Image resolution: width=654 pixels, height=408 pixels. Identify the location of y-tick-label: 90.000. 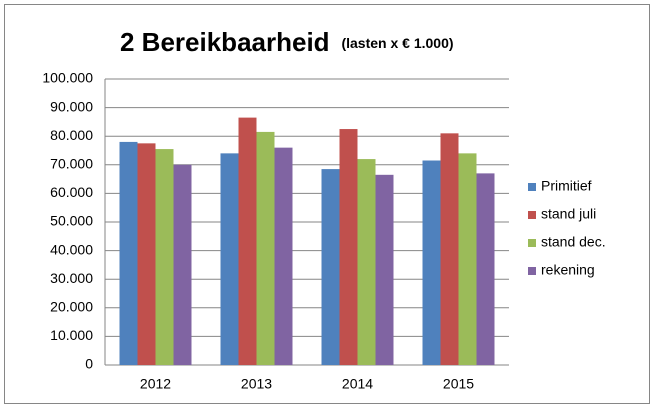
(71, 106).